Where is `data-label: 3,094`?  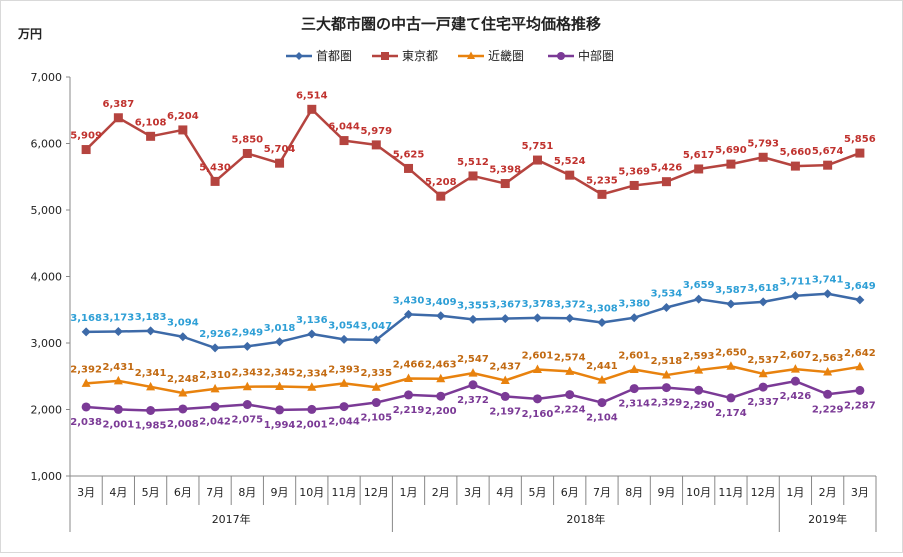 data-label: 3,094 is located at coordinates (183, 323).